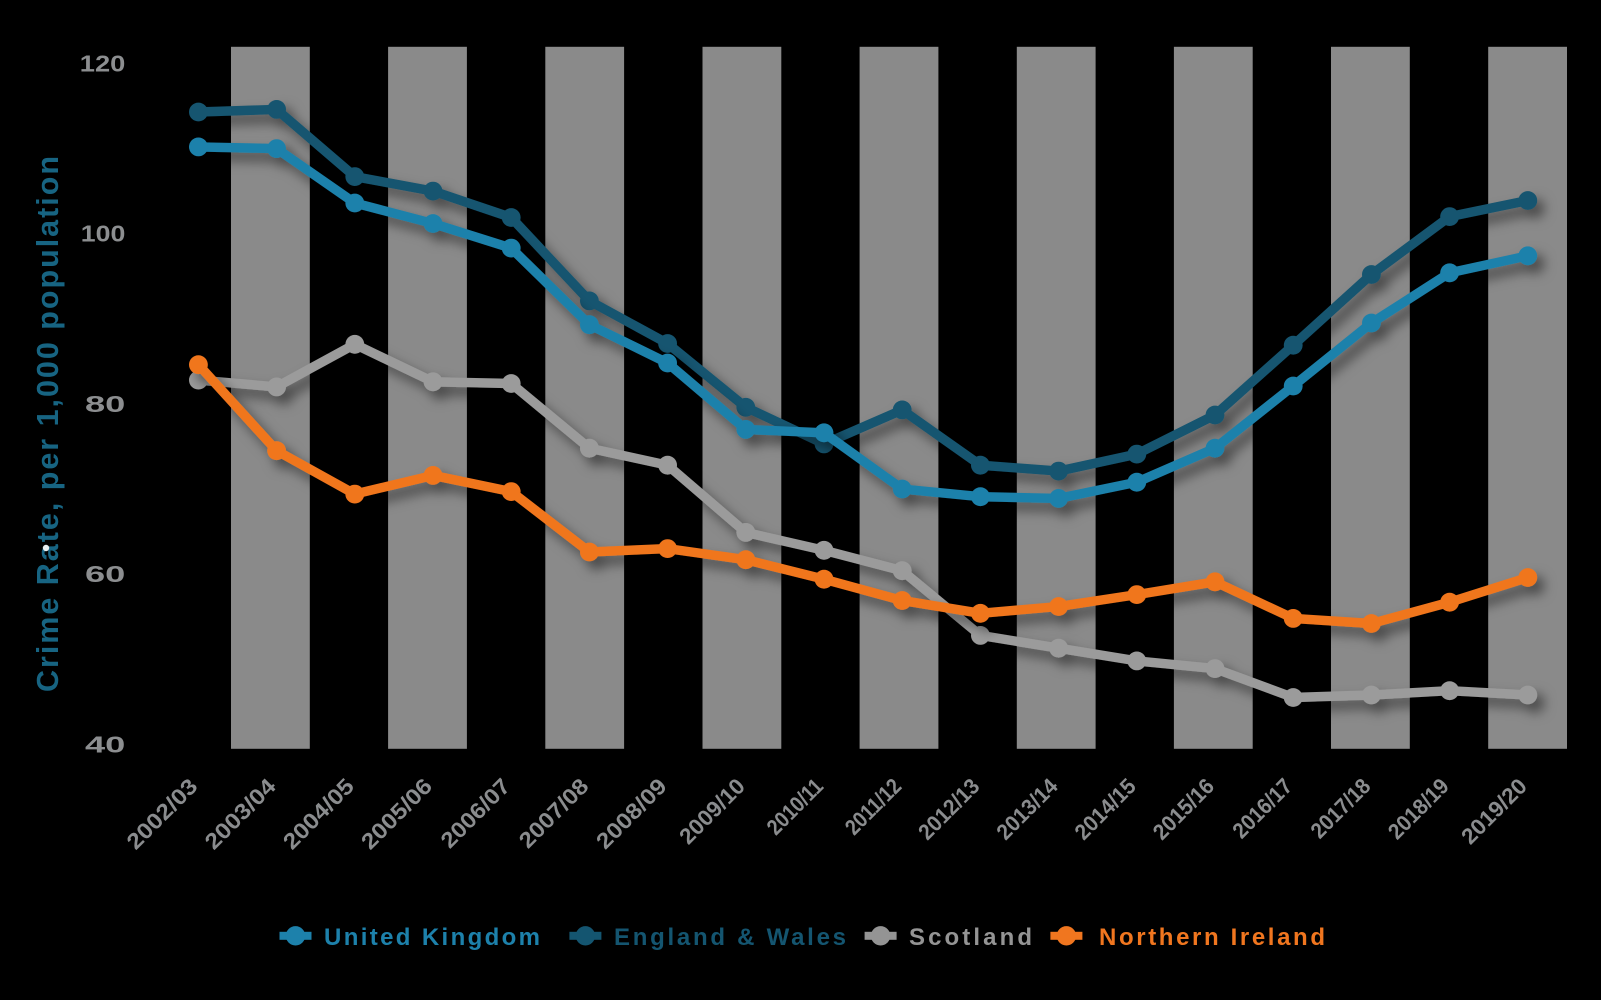 The image size is (1601, 1000). What do you see at coordinates (432, 937) in the screenshot?
I see `svg-text: United Kingdom` at bounding box center [432, 937].